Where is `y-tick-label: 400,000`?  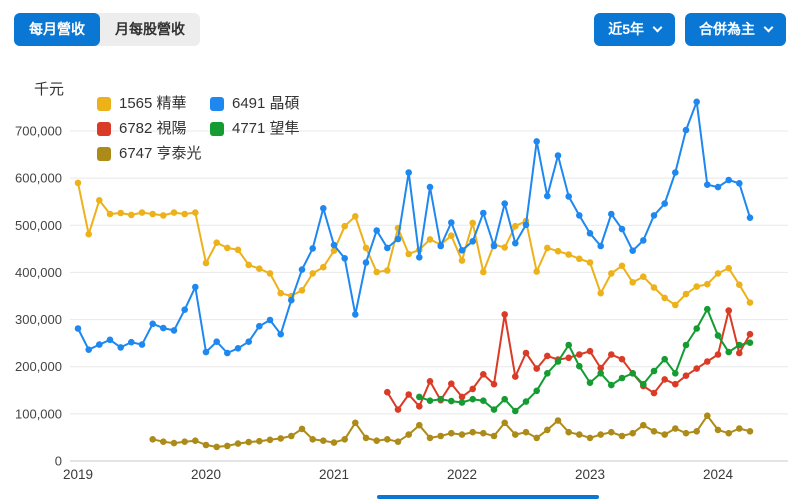
y-tick-label: 400,000 is located at coordinates (38, 272).